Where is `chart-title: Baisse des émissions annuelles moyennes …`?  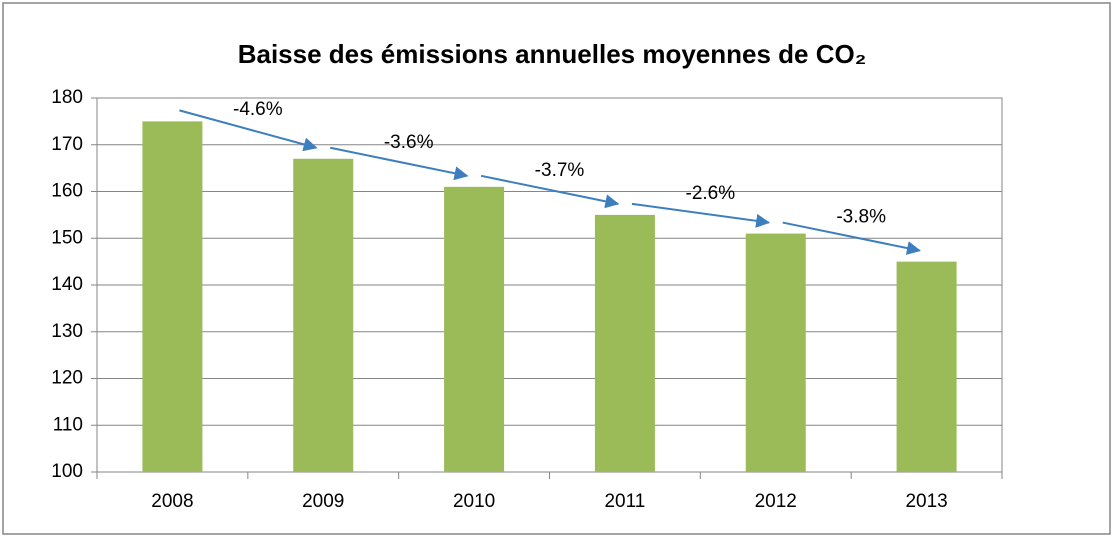
chart-title: Baisse des émissions annuelles moyennes … is located at coordinates (552, 54).